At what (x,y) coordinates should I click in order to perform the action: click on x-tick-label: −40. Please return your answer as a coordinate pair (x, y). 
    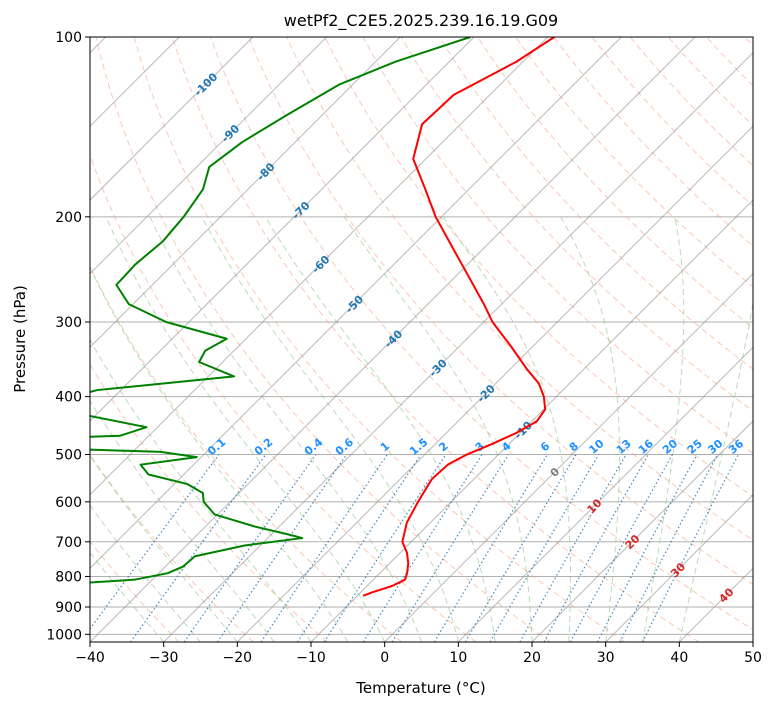
    Looking at the image, I should click on (90, 658).